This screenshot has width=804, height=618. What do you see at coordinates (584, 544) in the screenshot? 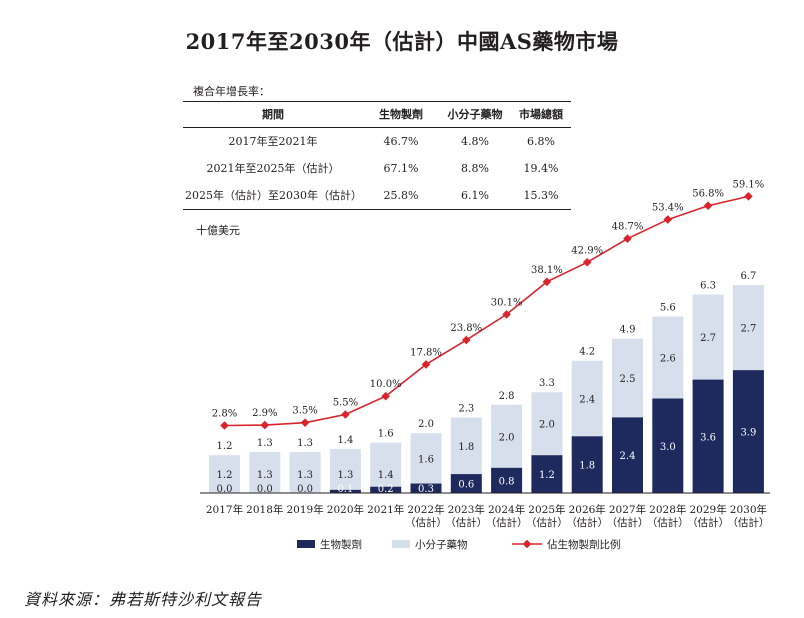
I see `legend-share-label: 佔生物製劑比例` at bounding box center [584, 544].